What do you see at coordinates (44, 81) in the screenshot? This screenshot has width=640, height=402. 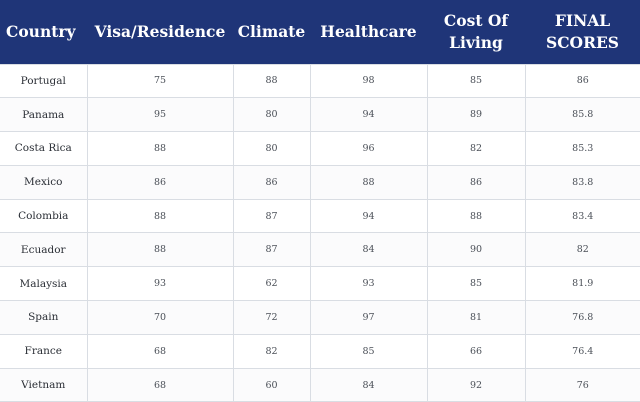 I see `cell-country: Portugal` at bounding box center [44, 81].